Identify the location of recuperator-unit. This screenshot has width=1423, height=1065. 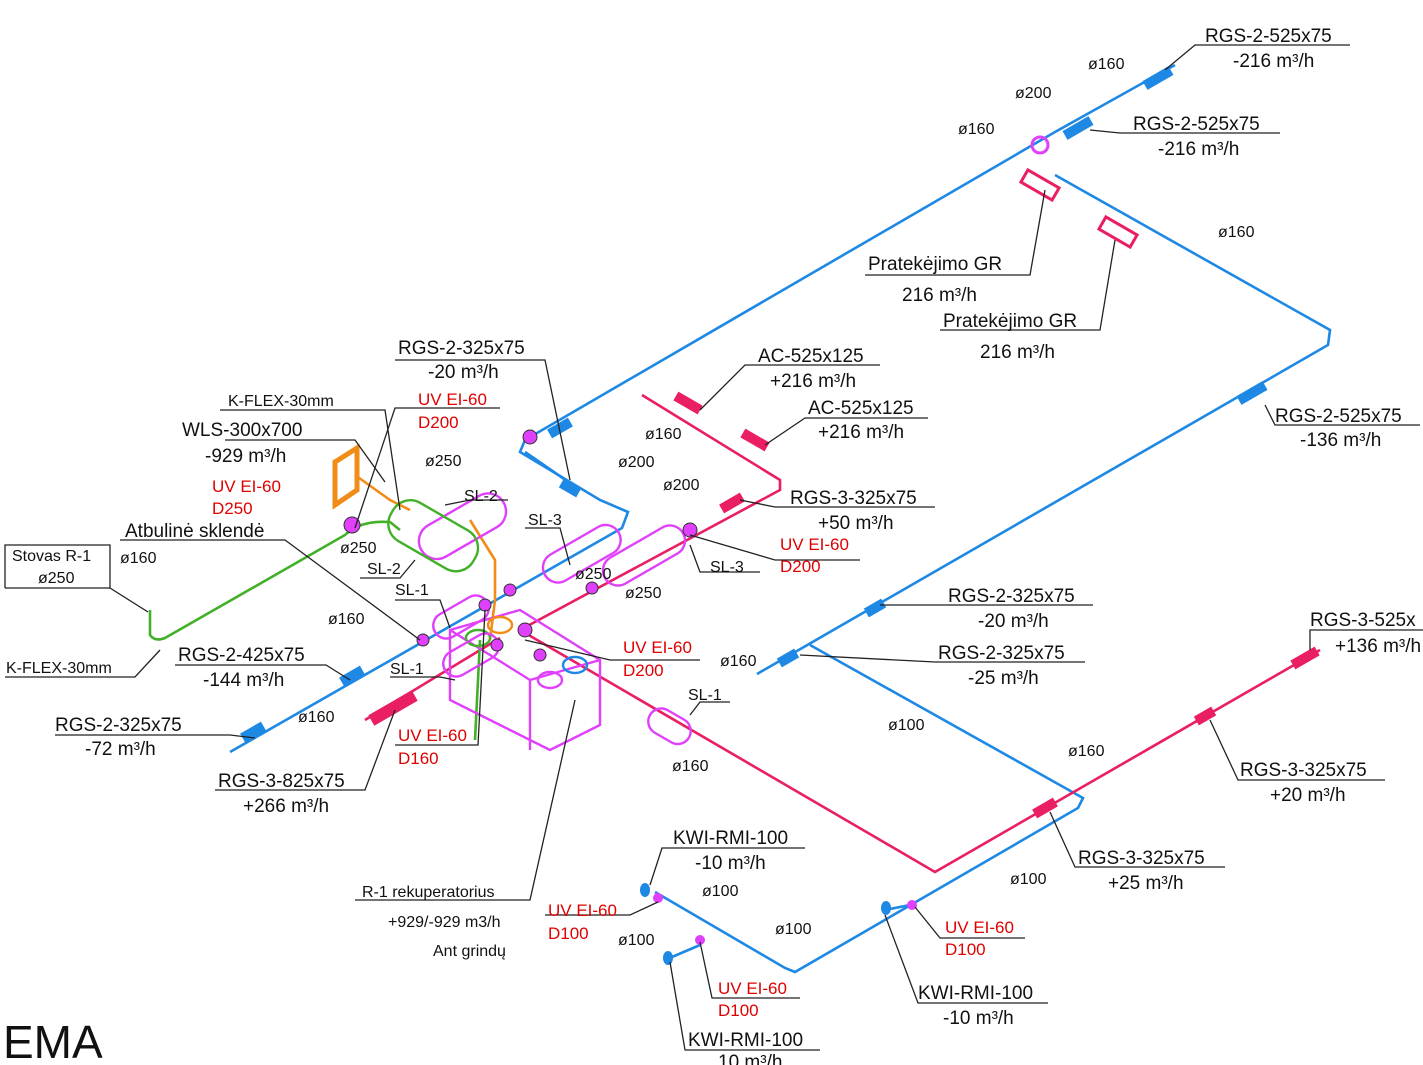
(525, 680).